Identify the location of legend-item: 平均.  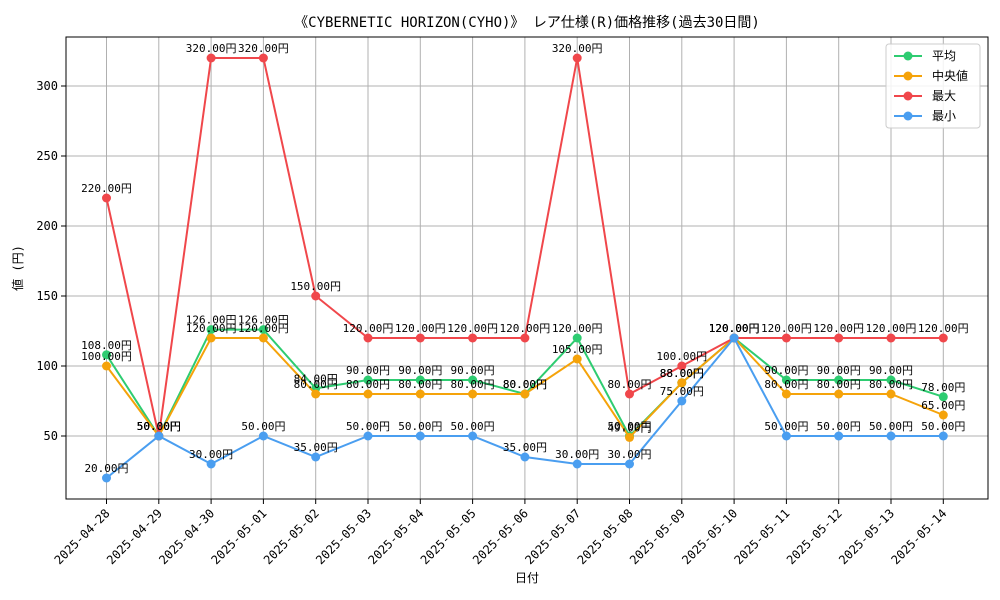
(925, 56).